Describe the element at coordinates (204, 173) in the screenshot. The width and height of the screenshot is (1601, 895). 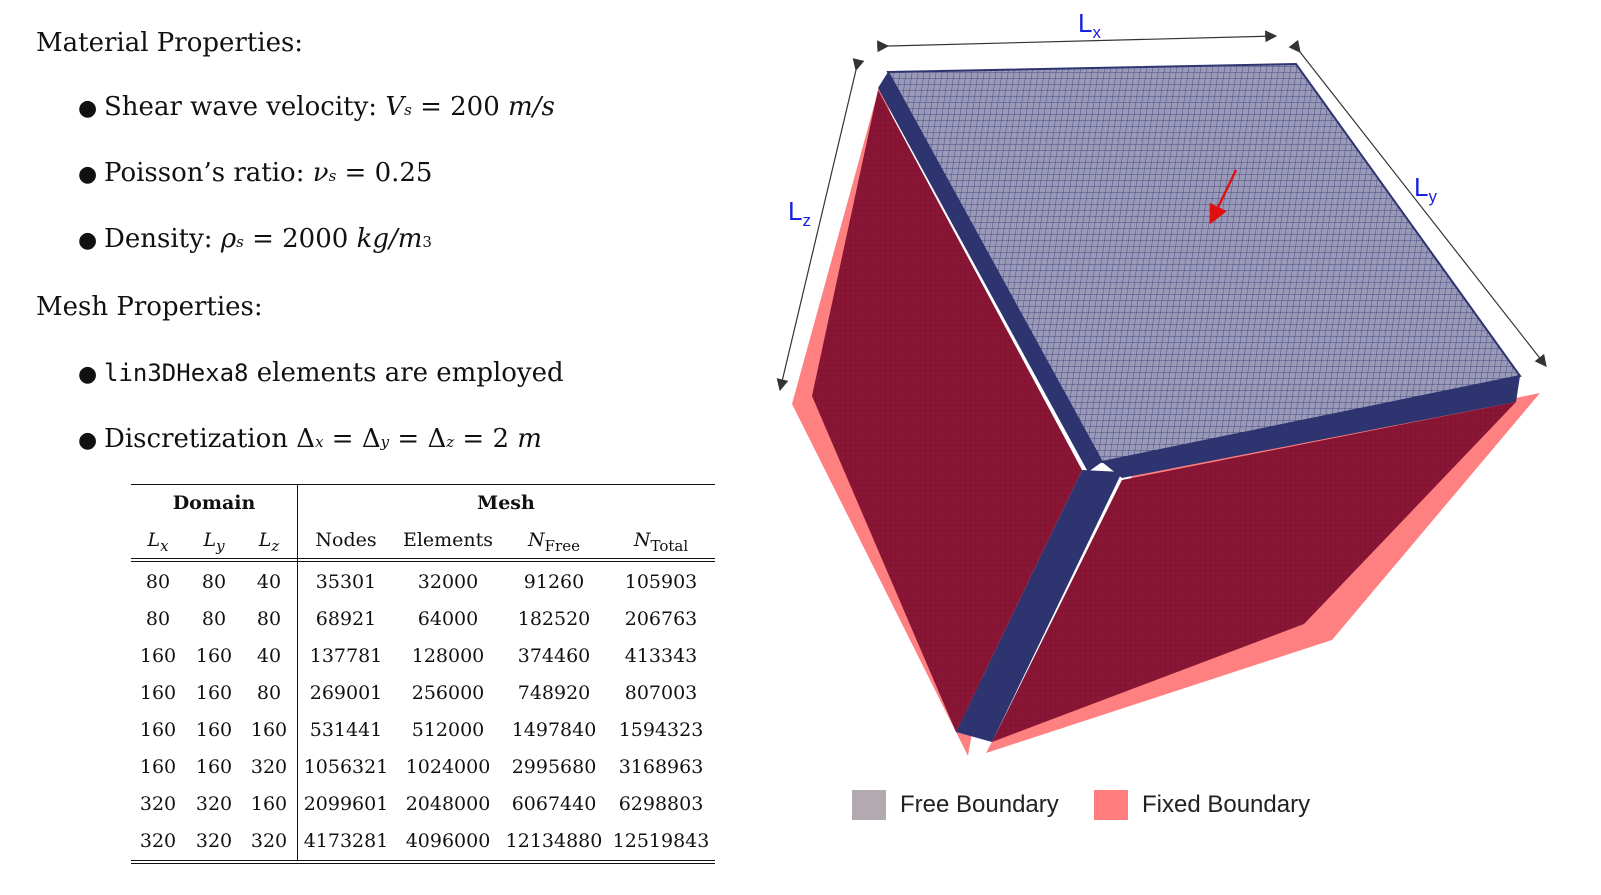
I see `poisson-label: Poisson’s ratio:` at that location.